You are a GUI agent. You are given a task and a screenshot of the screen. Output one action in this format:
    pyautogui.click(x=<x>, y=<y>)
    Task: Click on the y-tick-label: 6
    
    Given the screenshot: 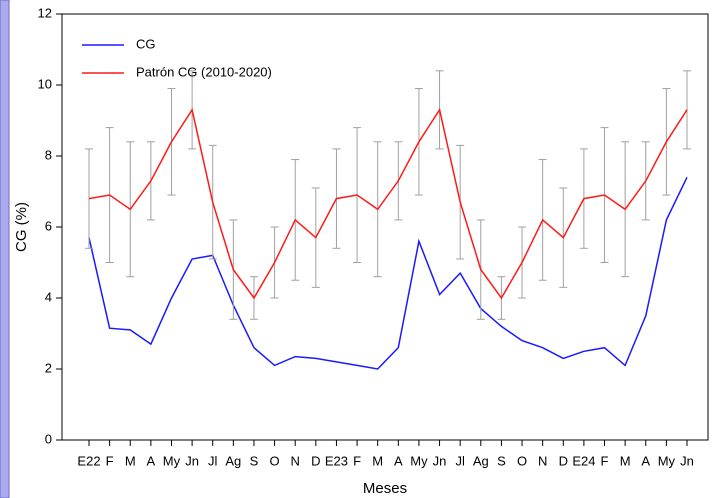 What is the action you would take?
    pyautogui.click(x=48, y=225)
    